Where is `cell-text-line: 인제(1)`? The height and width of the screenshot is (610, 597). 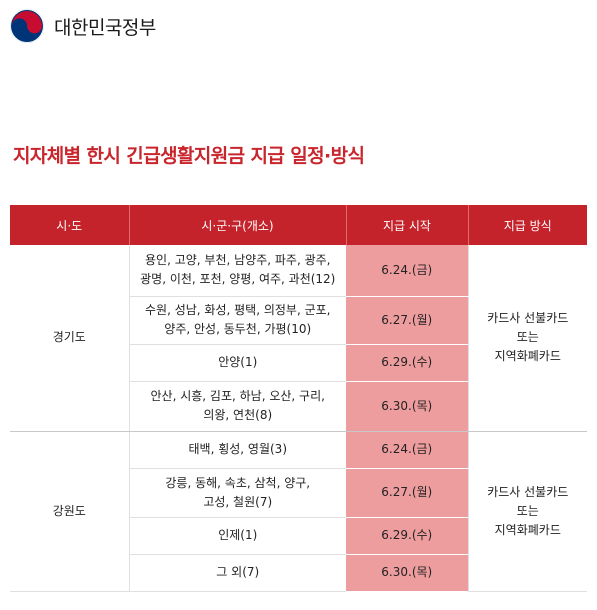
cell-text-line: 인제(1) is located at coordinates (238, 535).